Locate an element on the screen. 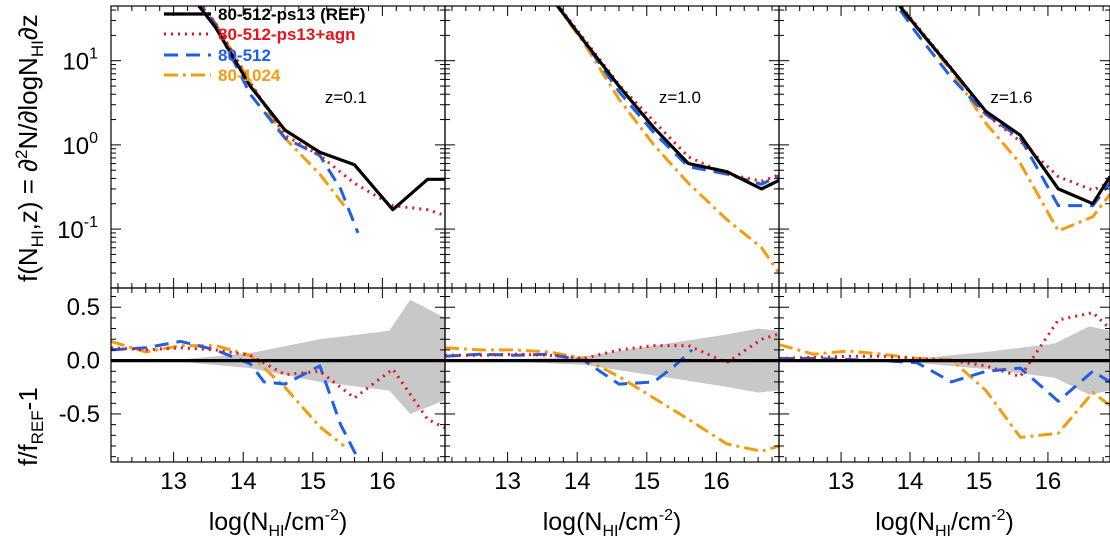 The height and width of the screenshot is (546, 1110). x-tick-label-16-panel-3: 16 is located at coordinates (1048, 481).